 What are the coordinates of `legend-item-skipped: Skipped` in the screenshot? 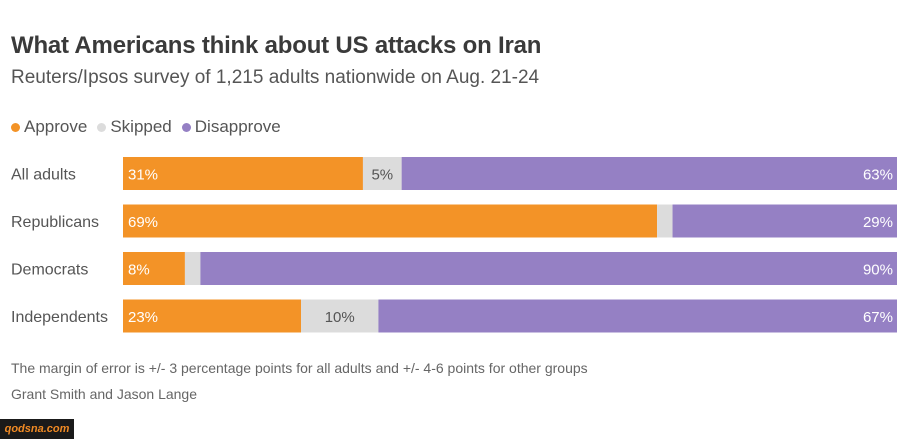 It's located at (134, 127).